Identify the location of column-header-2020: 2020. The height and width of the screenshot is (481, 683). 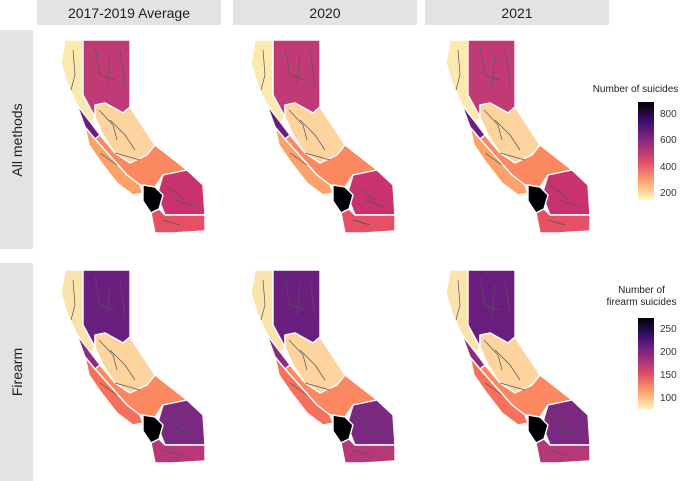
(325, 12).